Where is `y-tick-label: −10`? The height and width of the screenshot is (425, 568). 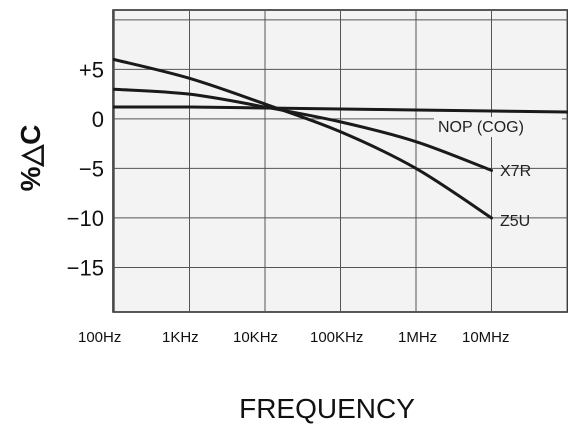
y-tick-label: −10 is located at coordinates (85, 218).